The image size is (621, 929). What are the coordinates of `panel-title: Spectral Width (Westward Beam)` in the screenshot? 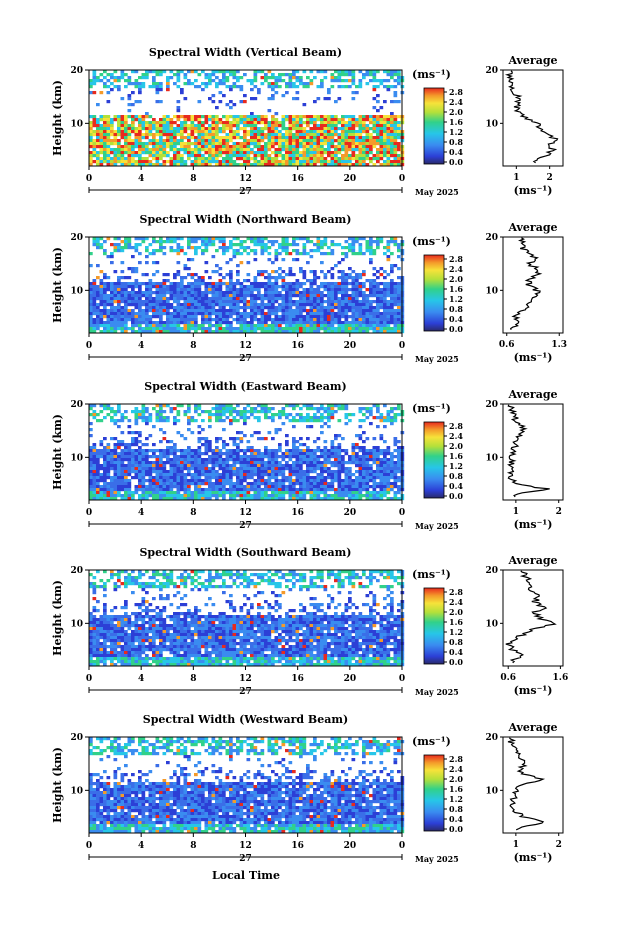 It's located at (245, 719).